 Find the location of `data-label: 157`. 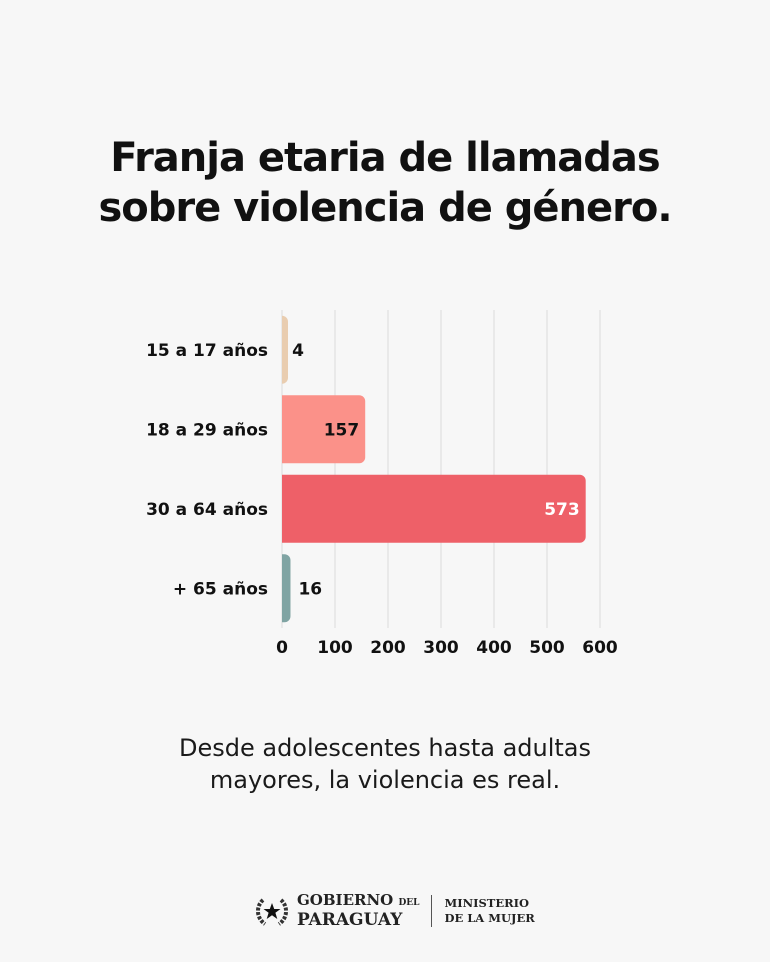

data-label: 157 is located at coordinates (342, 430).